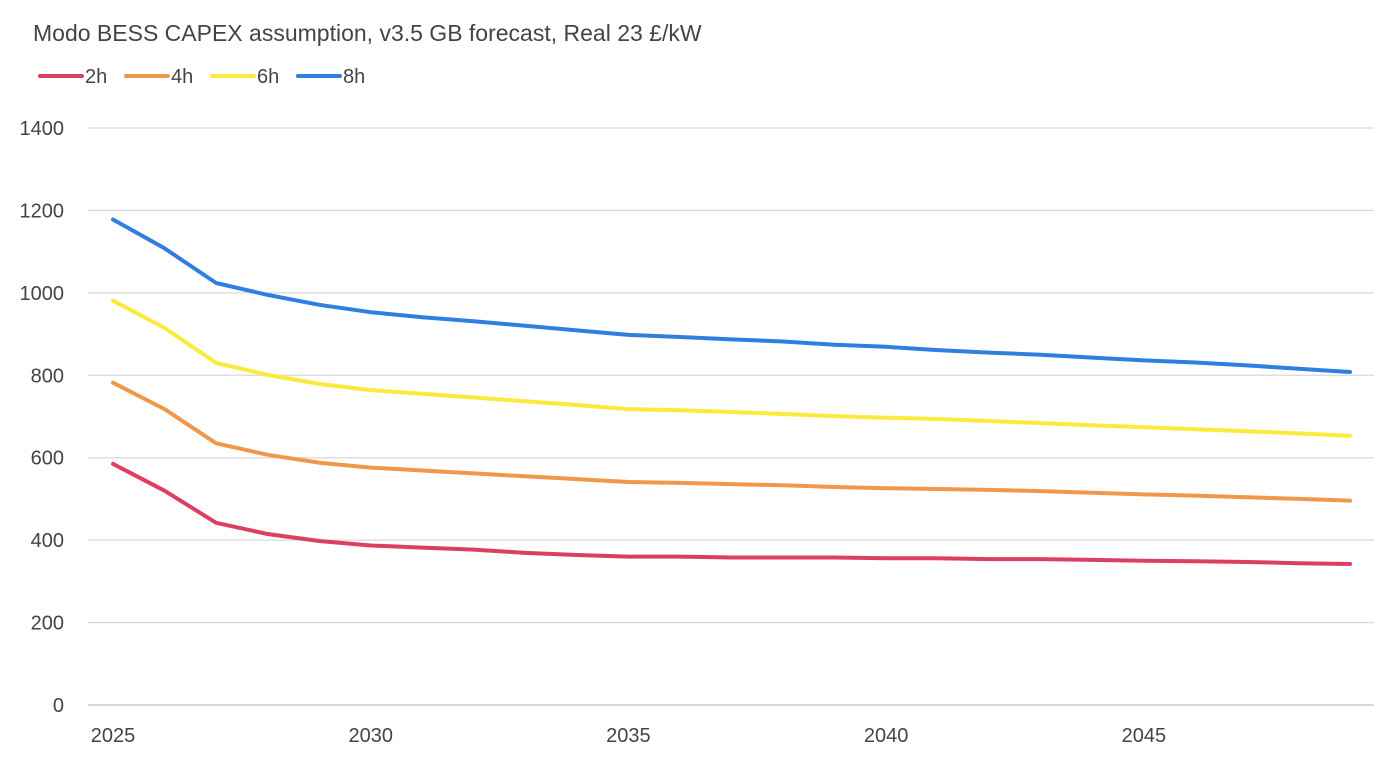  What do you see at coordinates (731, 441) in the screenshot?
I see `series-line-4h` at bounding box center [731, 441].